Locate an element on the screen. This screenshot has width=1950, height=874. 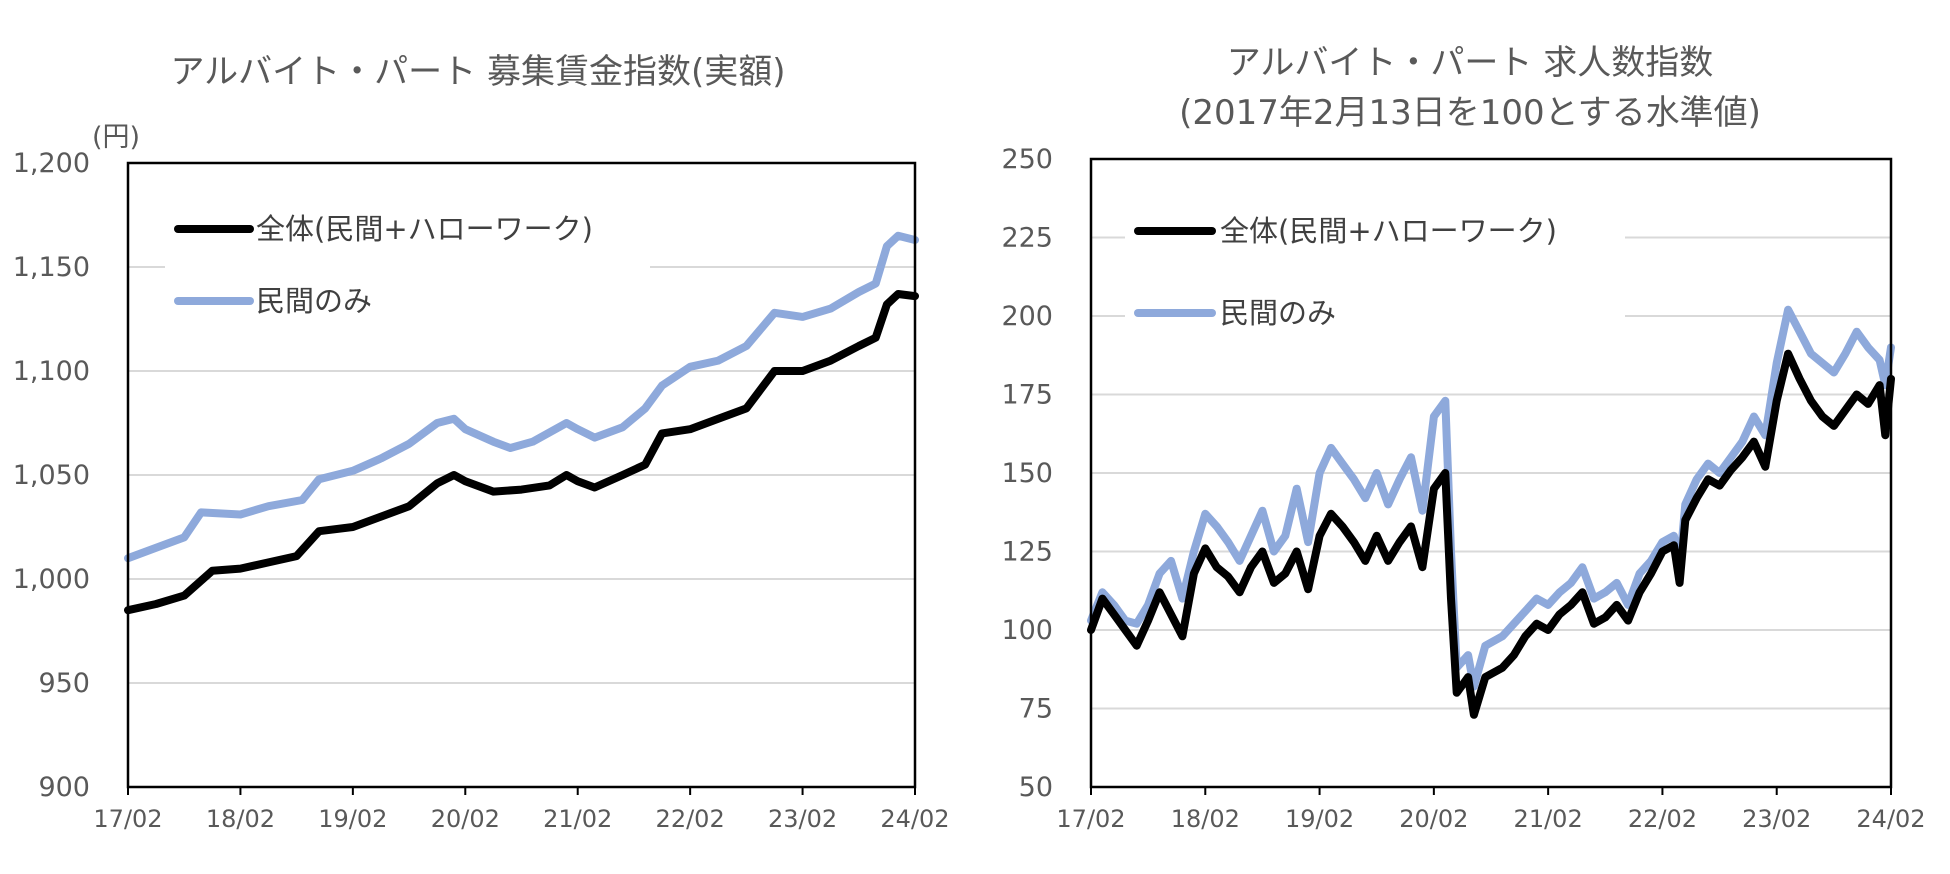
y-axis: 900 950 1,000 1,050 1,100 1,150 1,200 is located at coordinates (51, 475).